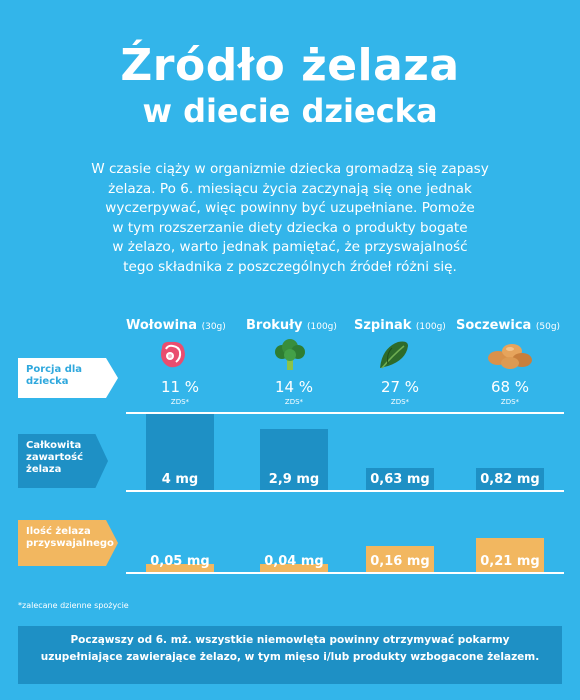  I want to click on food-name: Brokuły, so click(274, 325).